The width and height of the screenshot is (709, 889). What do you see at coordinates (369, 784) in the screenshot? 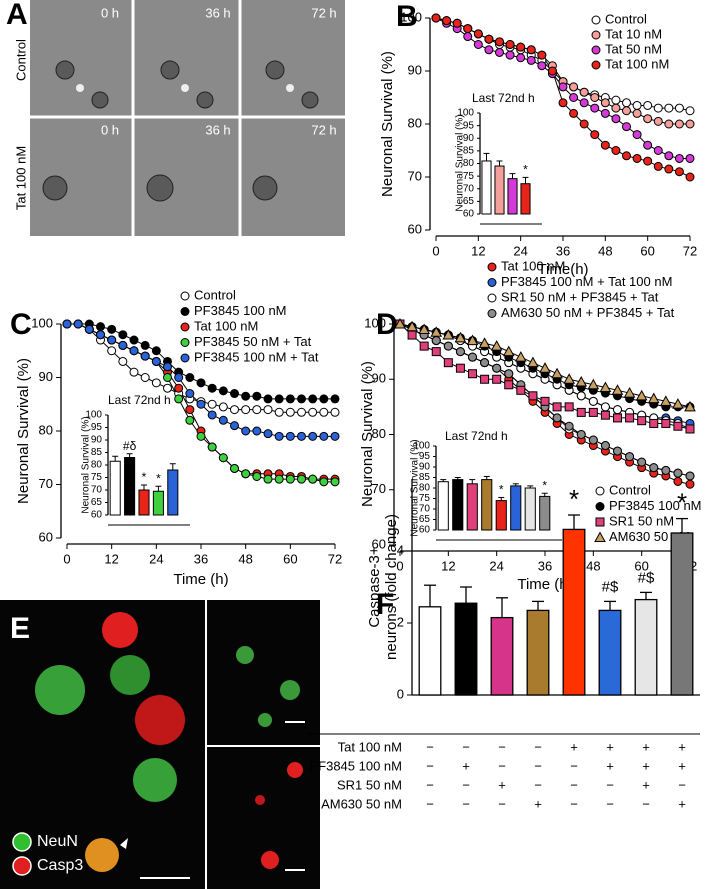
I see `treatment-label: SR1 50 nM` at bounding box center [369, 784].